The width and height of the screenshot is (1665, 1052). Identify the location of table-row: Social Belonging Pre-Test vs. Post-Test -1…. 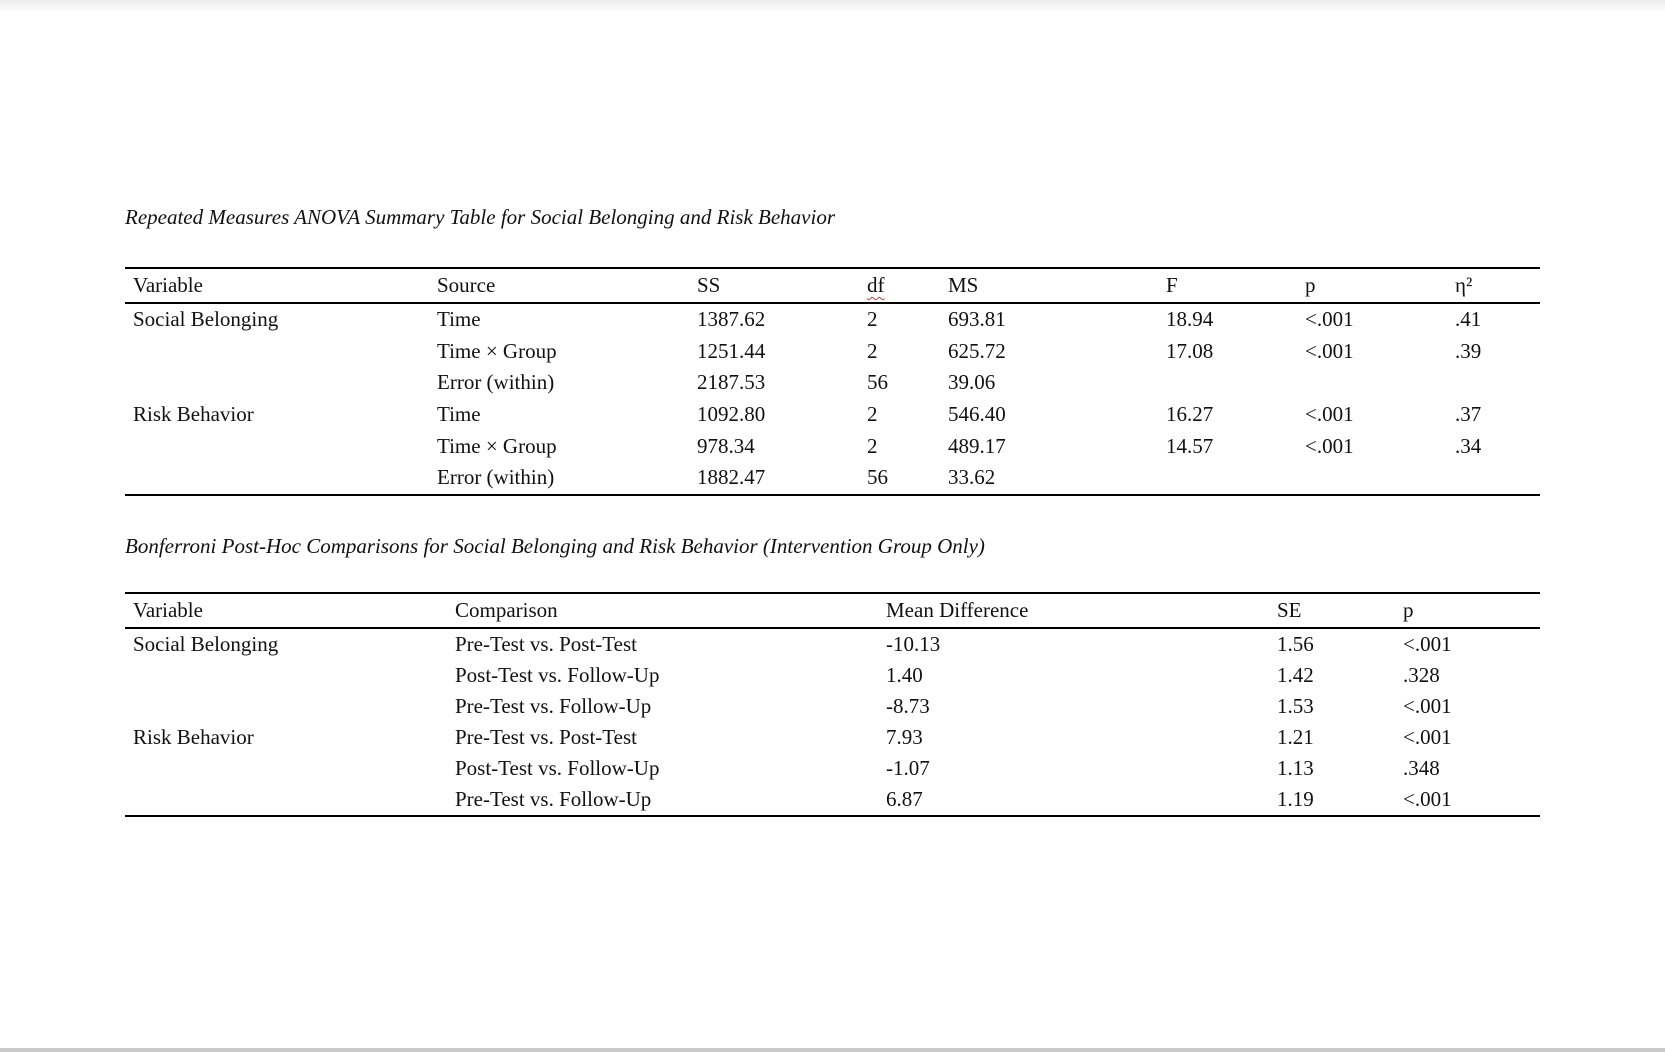
(832, 644).